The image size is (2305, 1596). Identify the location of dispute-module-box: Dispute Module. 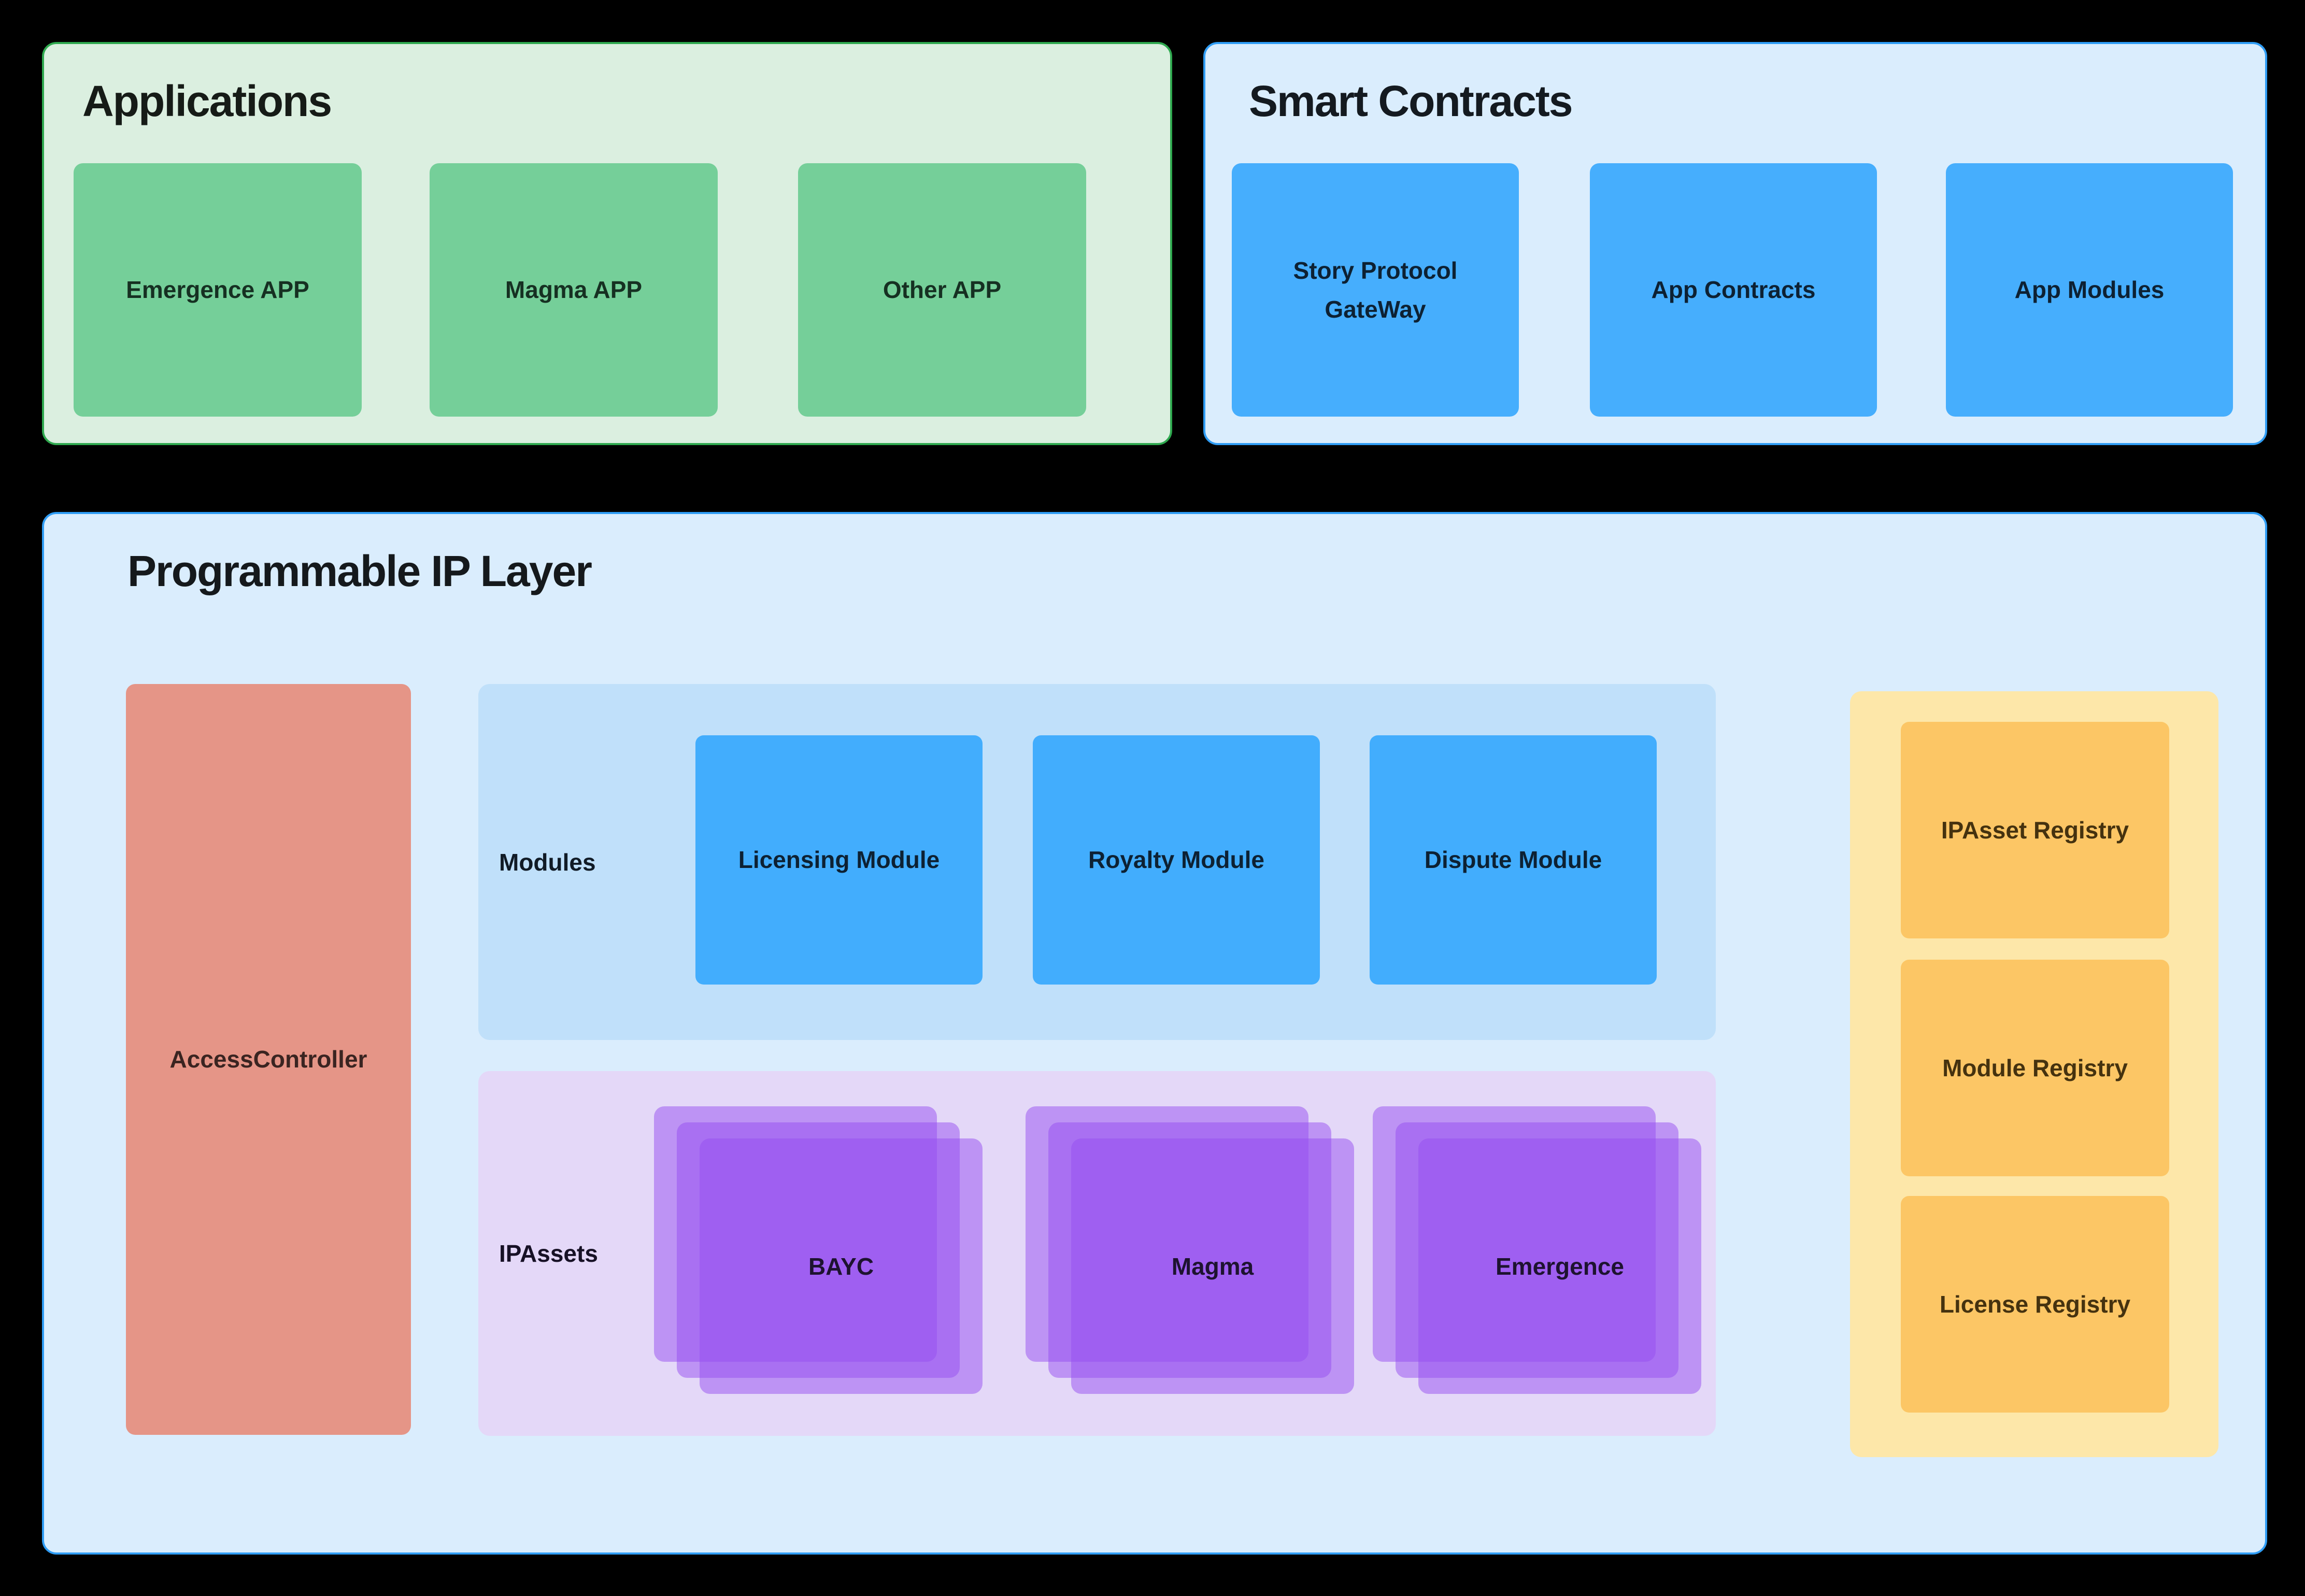
(1514, 860).